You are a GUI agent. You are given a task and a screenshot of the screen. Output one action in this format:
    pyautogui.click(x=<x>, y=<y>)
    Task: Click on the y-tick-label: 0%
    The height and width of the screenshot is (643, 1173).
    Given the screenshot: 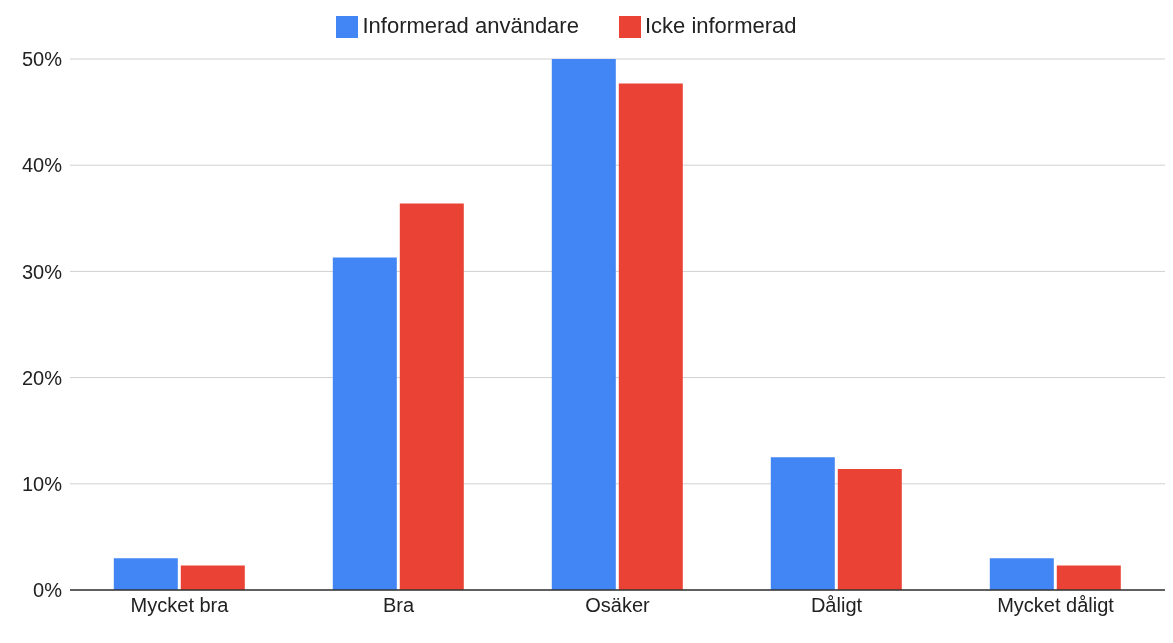 What is the action you would take?
    pyautogui.click(x=48, y=590)
    